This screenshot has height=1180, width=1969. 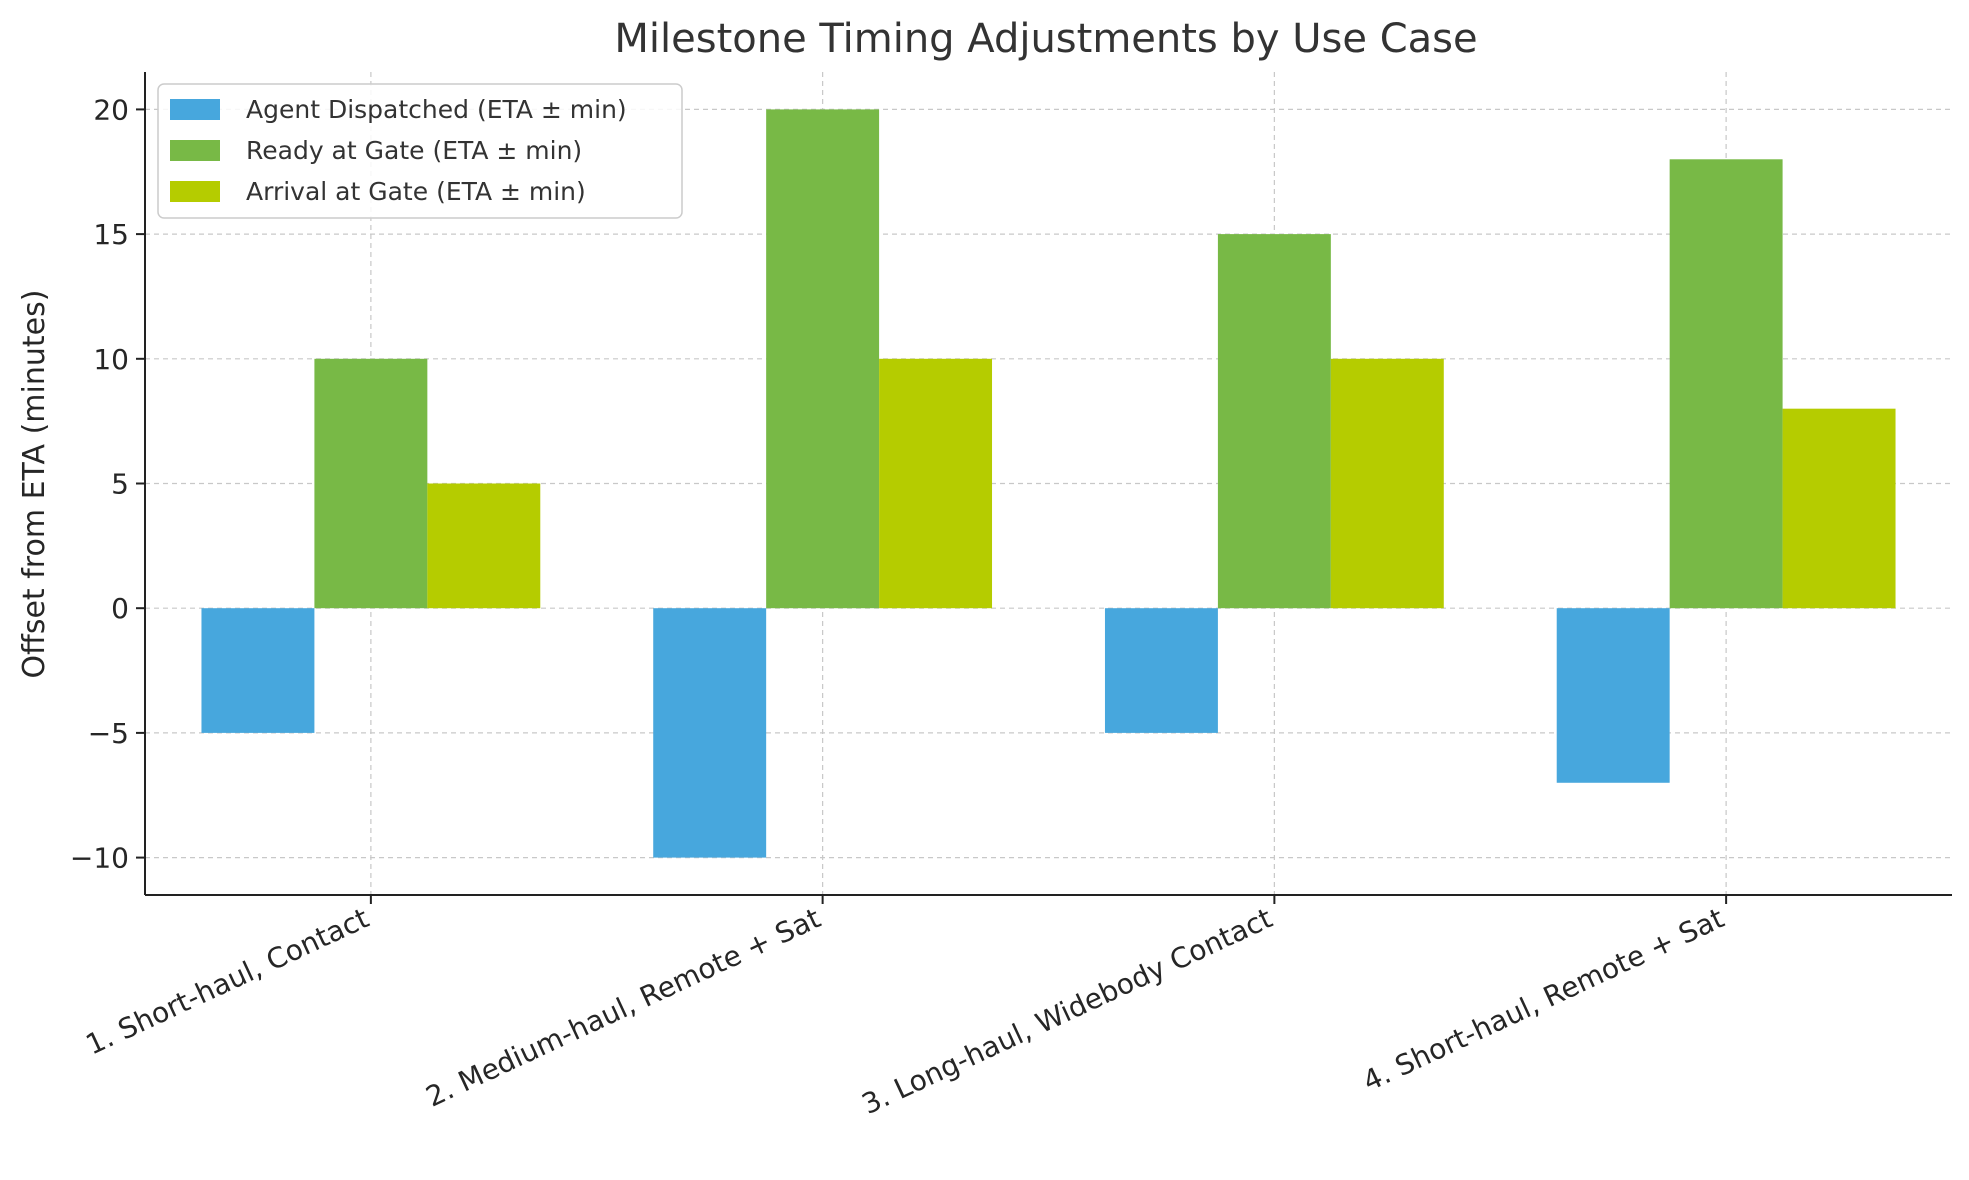 What do you see at coordinates (120, 484) in the screenshot?
I see `y-tick-label: 5` at bounding box center [120, 484].